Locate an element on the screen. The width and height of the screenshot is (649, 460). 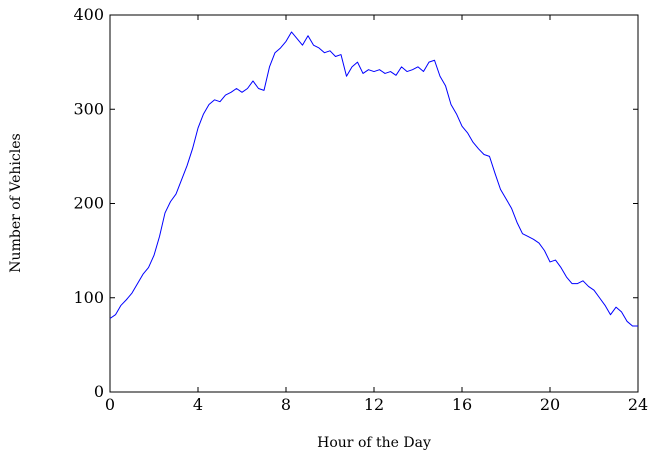
y-axis-title: Number of Vehicles is located at coordinates (16, 202).